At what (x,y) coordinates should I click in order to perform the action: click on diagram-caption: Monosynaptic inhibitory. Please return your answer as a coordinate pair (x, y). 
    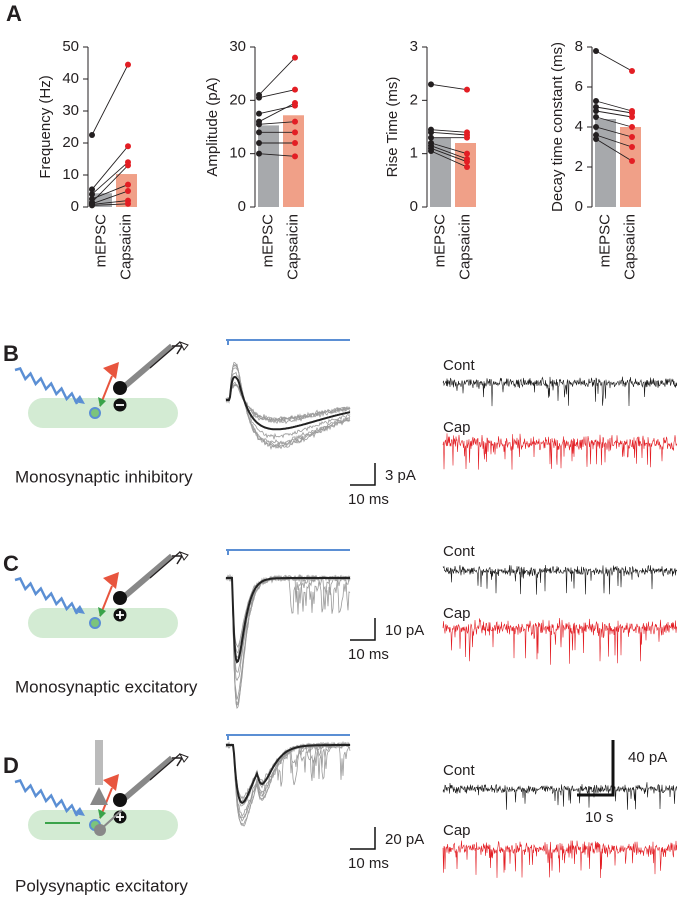
    Looking at the image, I should click on (104, 476).